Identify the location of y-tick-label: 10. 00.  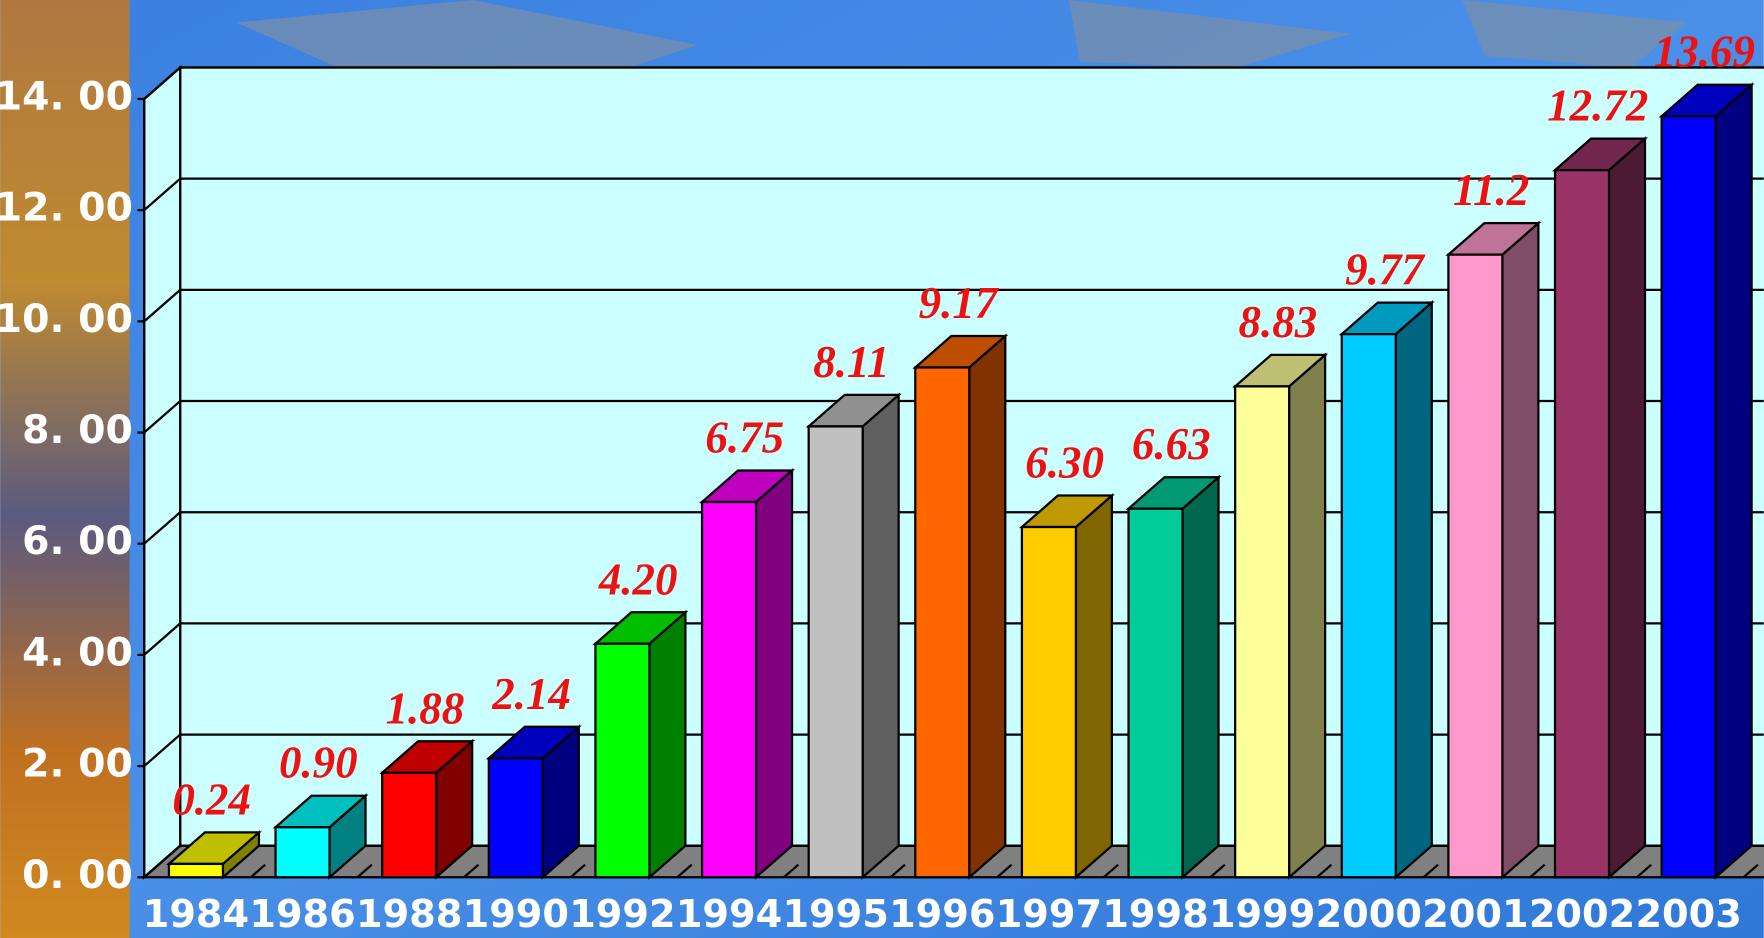
(66, 319).